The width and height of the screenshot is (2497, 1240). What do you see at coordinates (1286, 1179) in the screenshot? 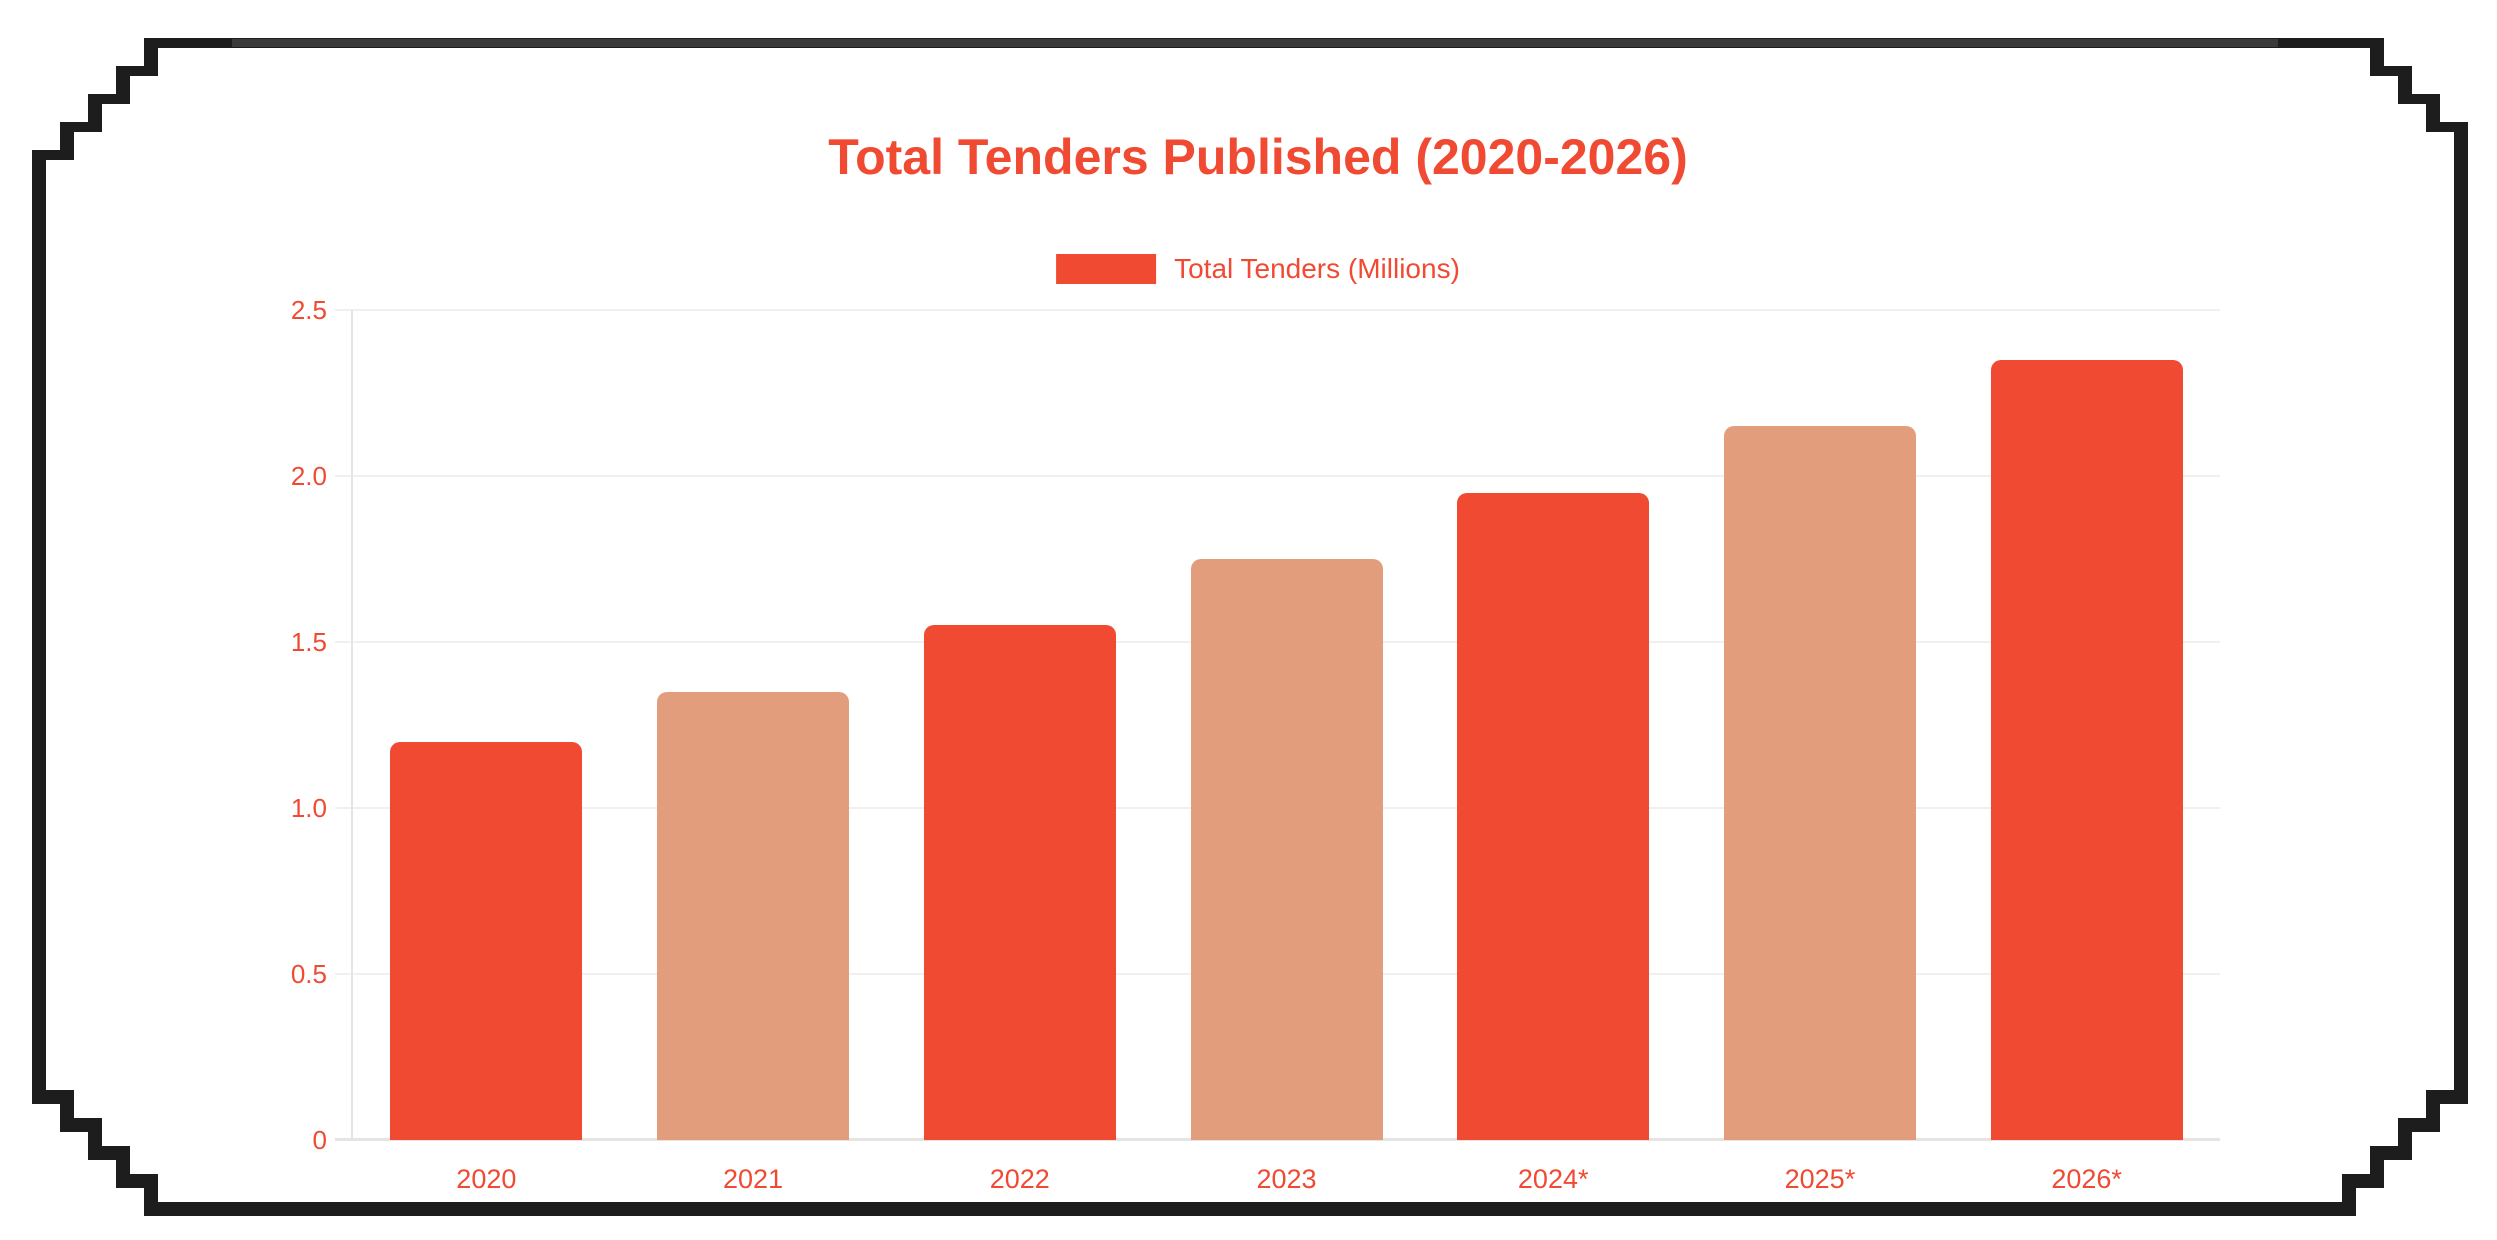
I see `x-axis-label-2023: 2023` at bounding box center [1286, 1179].